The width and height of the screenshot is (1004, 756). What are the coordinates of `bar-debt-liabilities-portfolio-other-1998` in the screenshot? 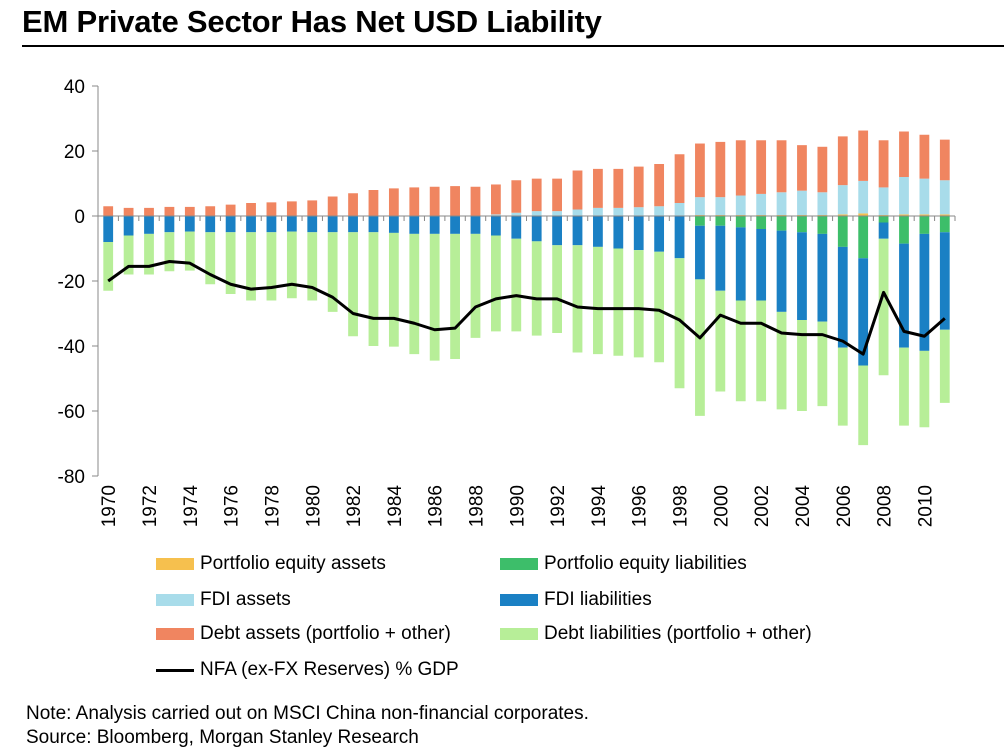 It's located at (679, 323).